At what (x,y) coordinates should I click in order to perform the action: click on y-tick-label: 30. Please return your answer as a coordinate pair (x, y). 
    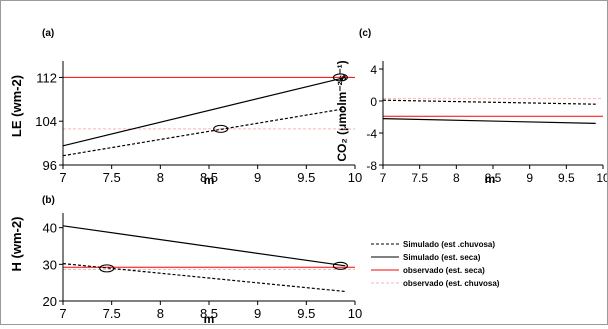
    Looking at the image, I should click on (50, 264).